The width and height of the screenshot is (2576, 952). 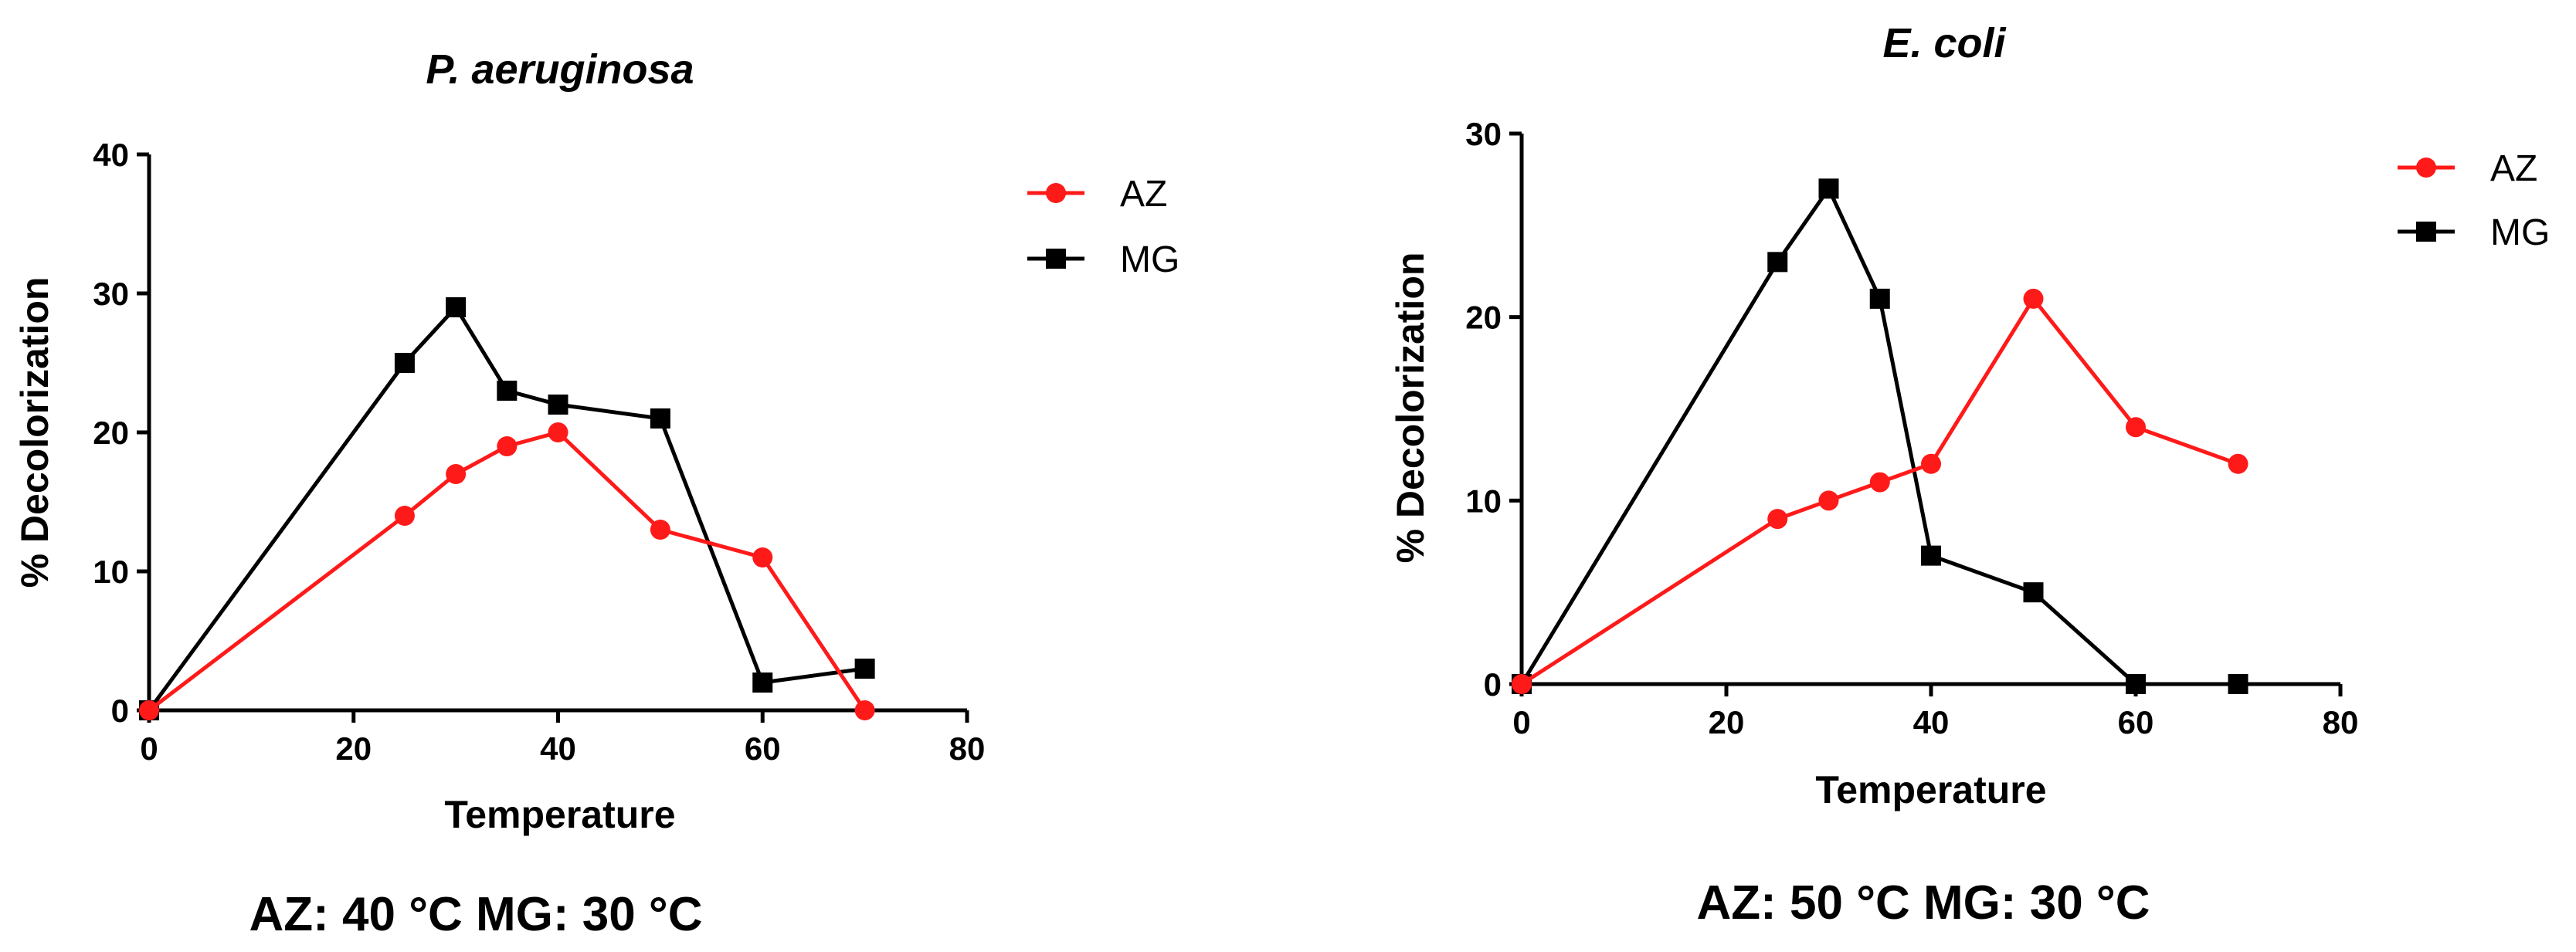 What do you see at coordinates (1944, 43) in the screenshot?
I see `chart-title: E. coli` at bounding box center [1944, 43].